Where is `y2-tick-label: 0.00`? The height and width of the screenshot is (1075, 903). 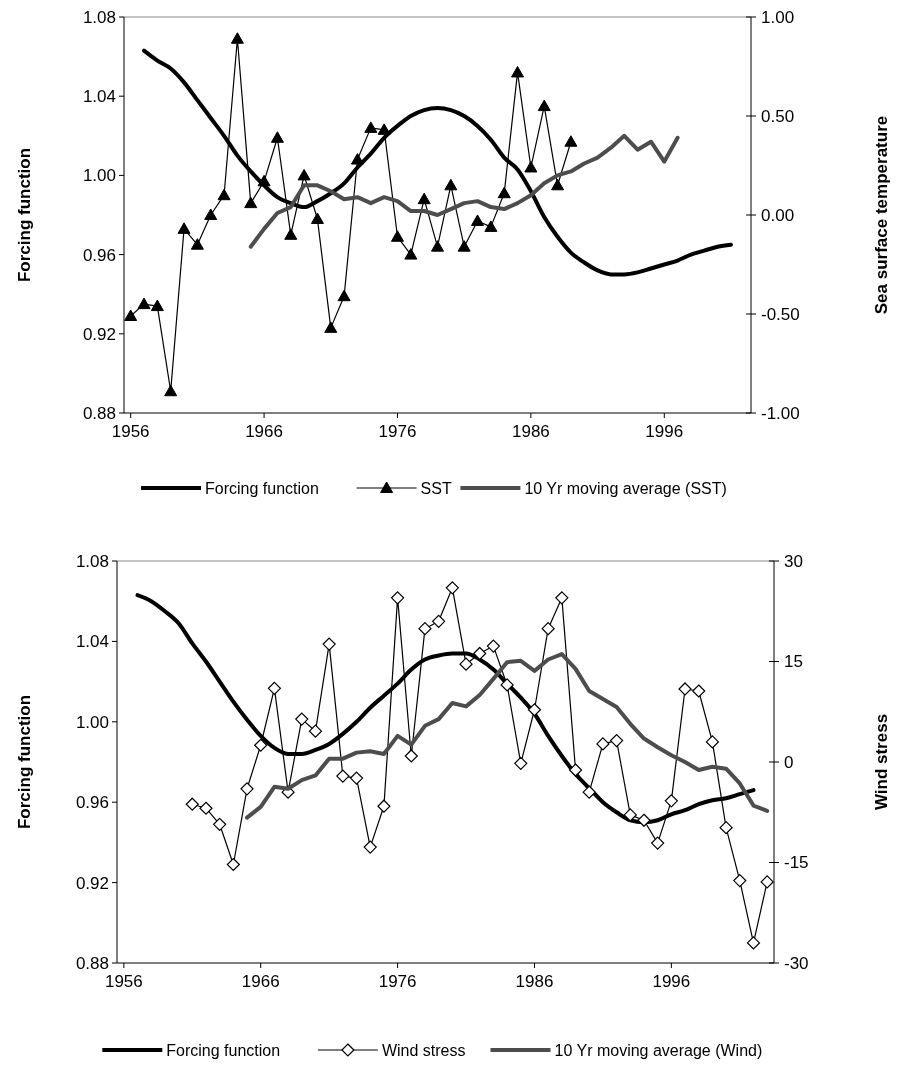
y2-tick-label: 0.00 is located at coordinates (778, 215).